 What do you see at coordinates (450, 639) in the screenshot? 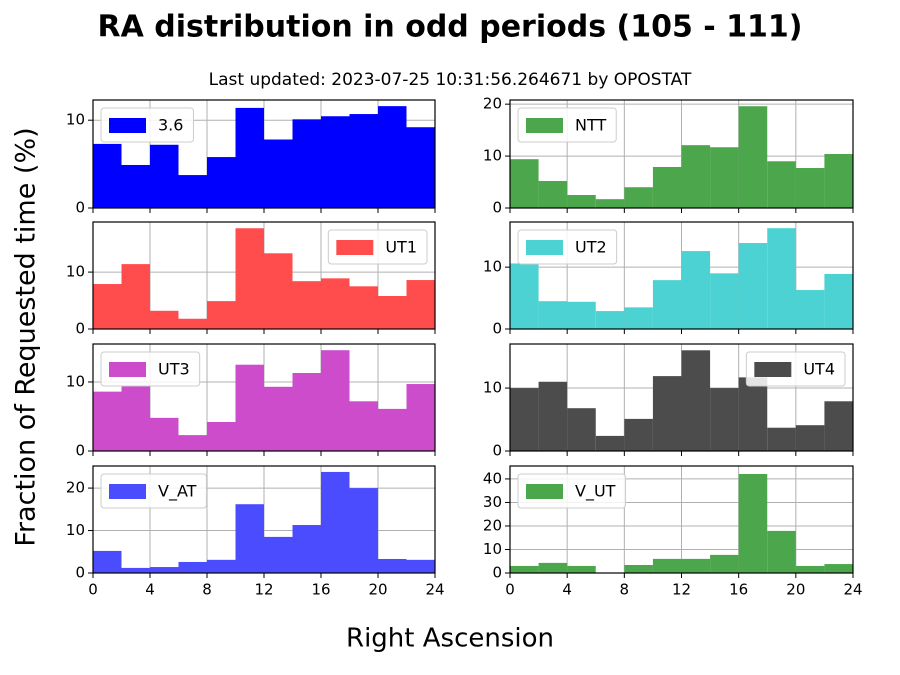
I see `x-axis-label: Right Ascension` at bounding box center [450, 639].